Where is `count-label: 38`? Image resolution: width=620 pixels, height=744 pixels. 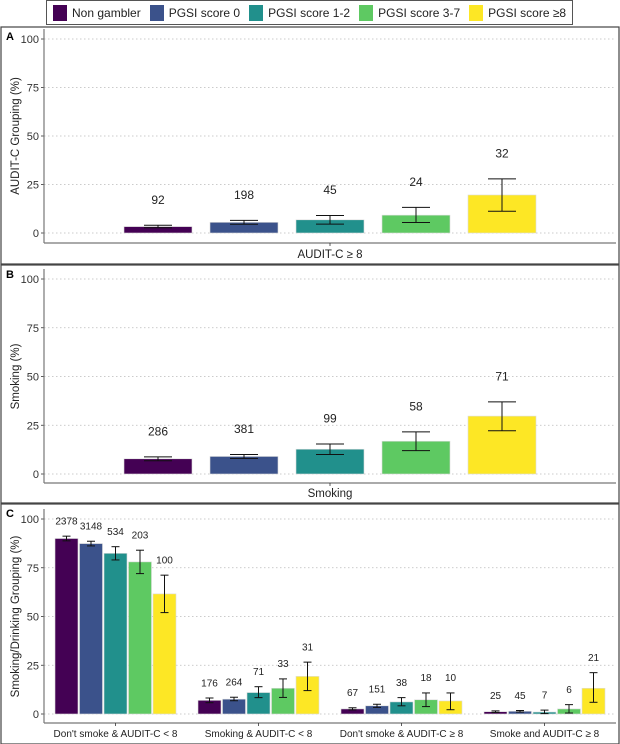 count-label: 38 is located at coordinates (402, 683).